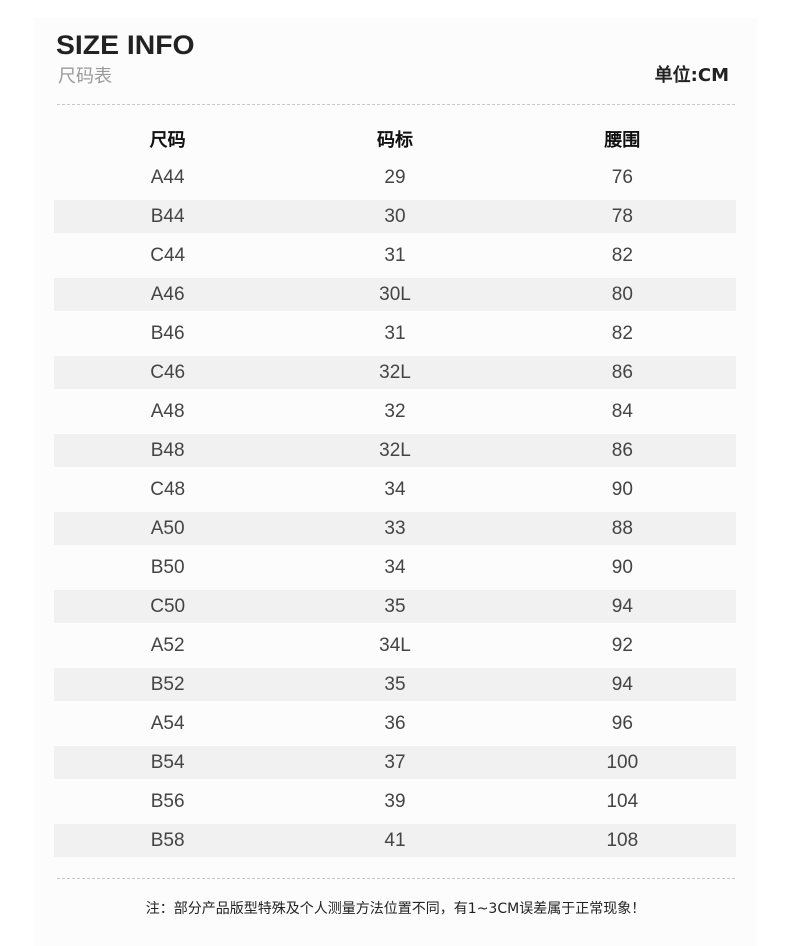 Image resolution: width=790 pixels, height=946 pixels. What do you see at coordinates (167, 216) in the screenshot?
I see `table-cell: B44` at bounding box center [167, 216].